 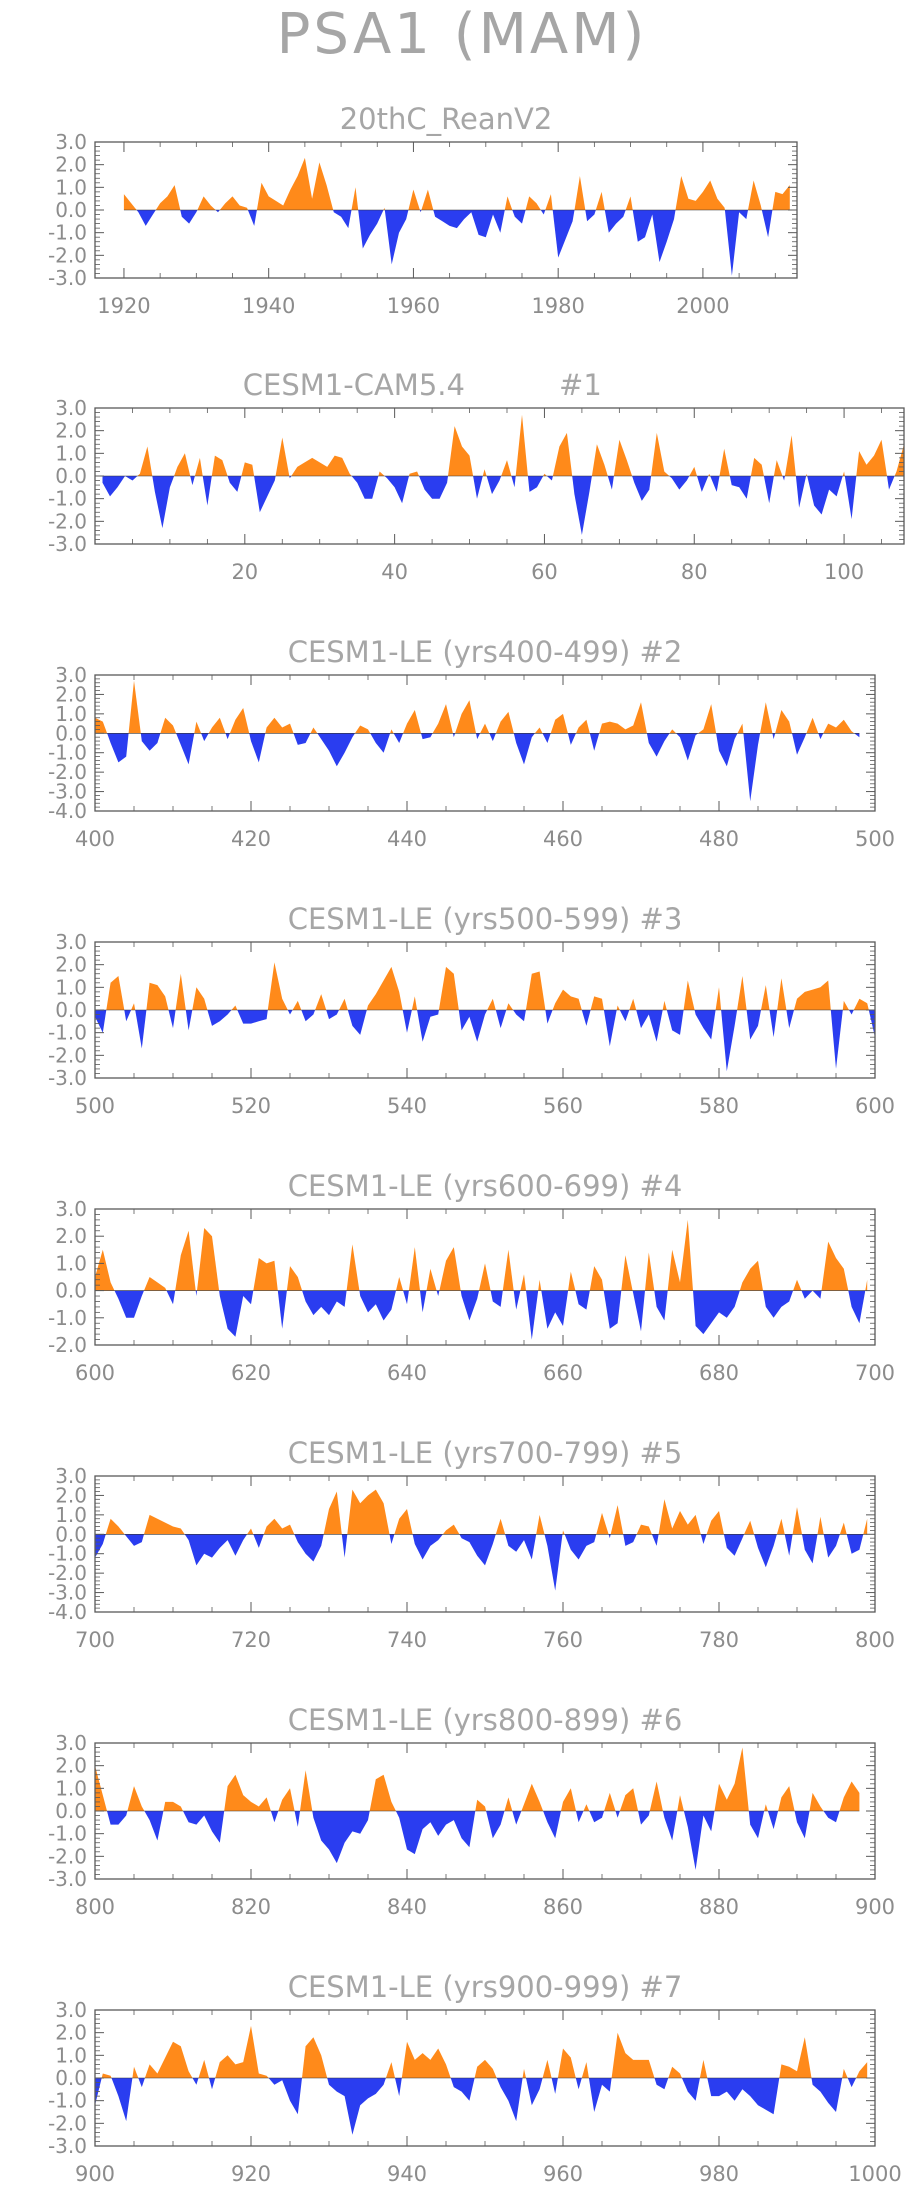 What do you see at coordinates (407, 1907) in the screenshot?
I see `x-tick-label: 840` at bounding box center [407, 1907].